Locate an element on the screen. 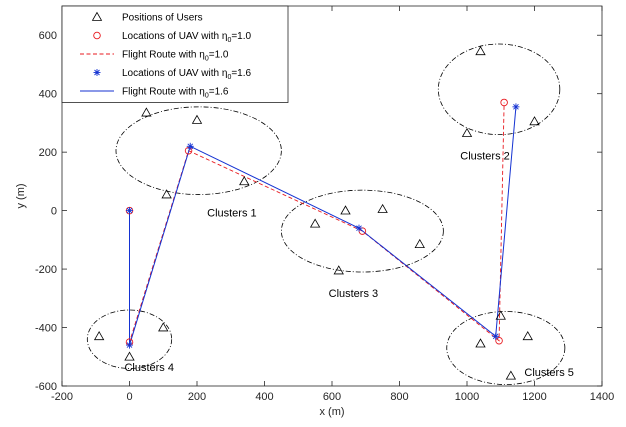 This screenshot has height=427, width=626. y-tick-label: -200 is located at coordinates (46, 270).